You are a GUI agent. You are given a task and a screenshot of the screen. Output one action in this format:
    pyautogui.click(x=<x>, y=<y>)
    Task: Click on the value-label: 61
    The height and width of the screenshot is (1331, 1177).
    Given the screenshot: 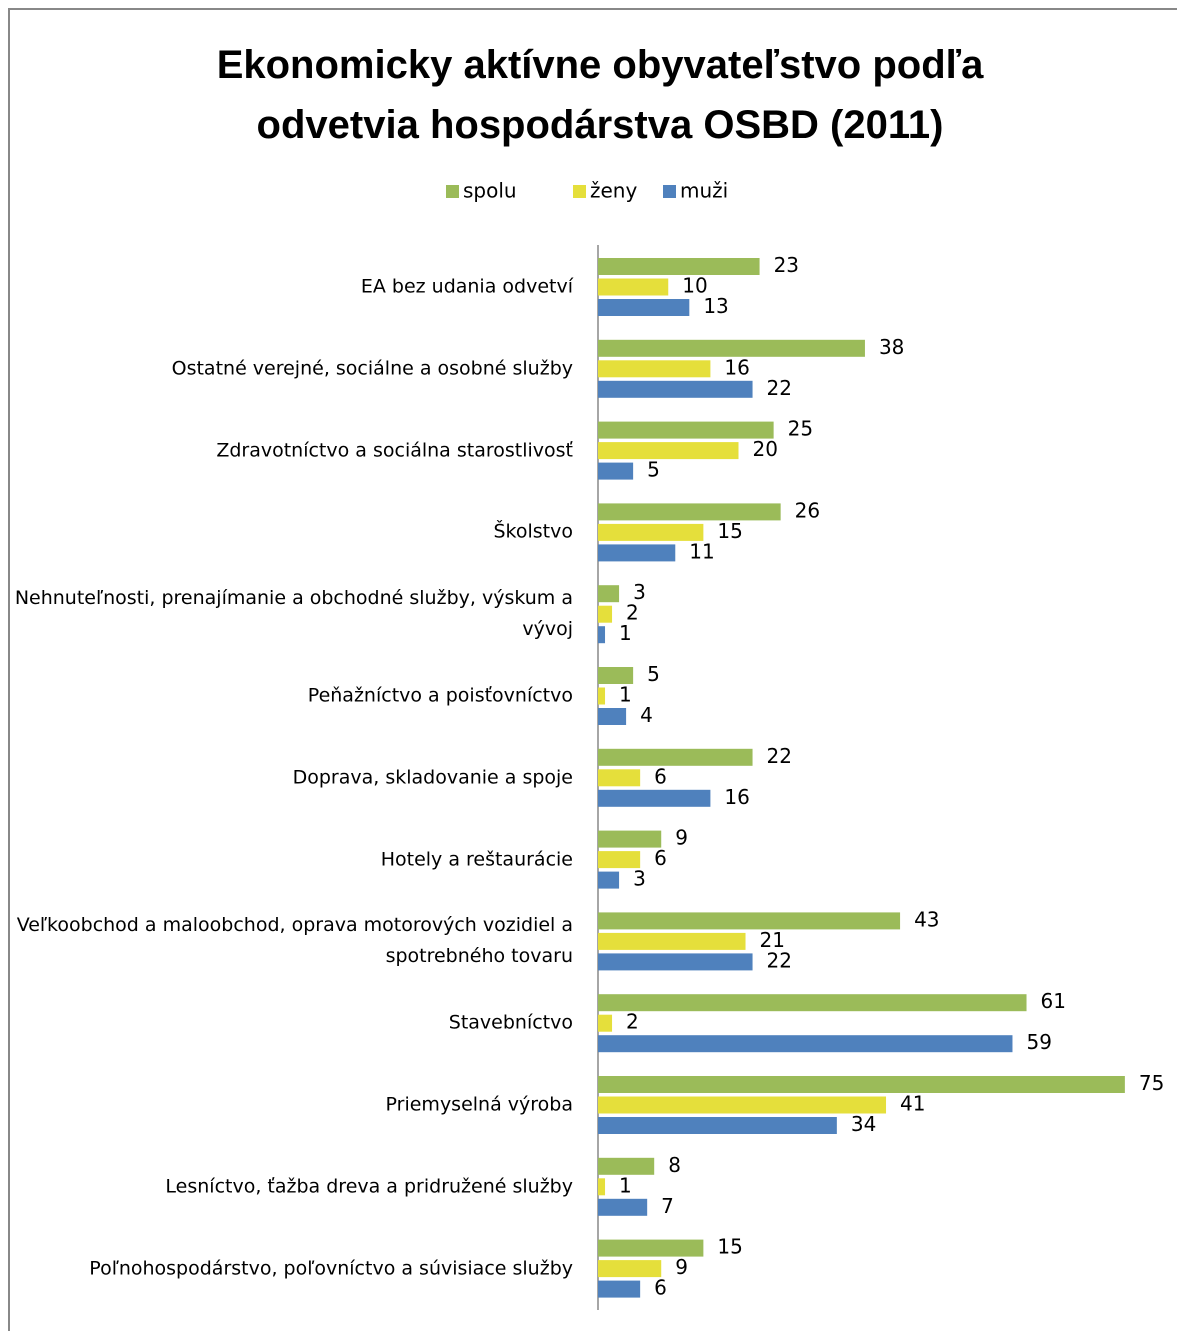 What is the action you would take?
    pyautogui.click(x=1053, y=1001)
    